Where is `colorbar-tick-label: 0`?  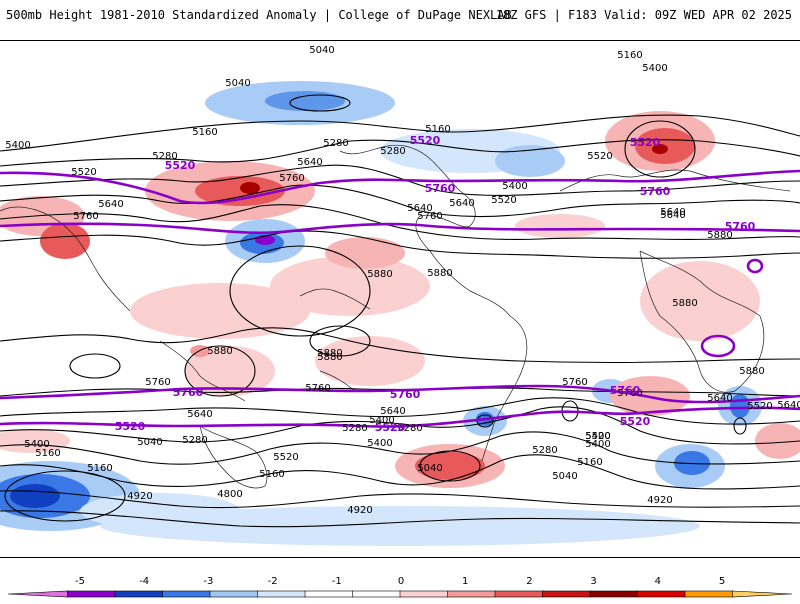
colorbar-tick-label: 0 is located at coordinates (401, 581).